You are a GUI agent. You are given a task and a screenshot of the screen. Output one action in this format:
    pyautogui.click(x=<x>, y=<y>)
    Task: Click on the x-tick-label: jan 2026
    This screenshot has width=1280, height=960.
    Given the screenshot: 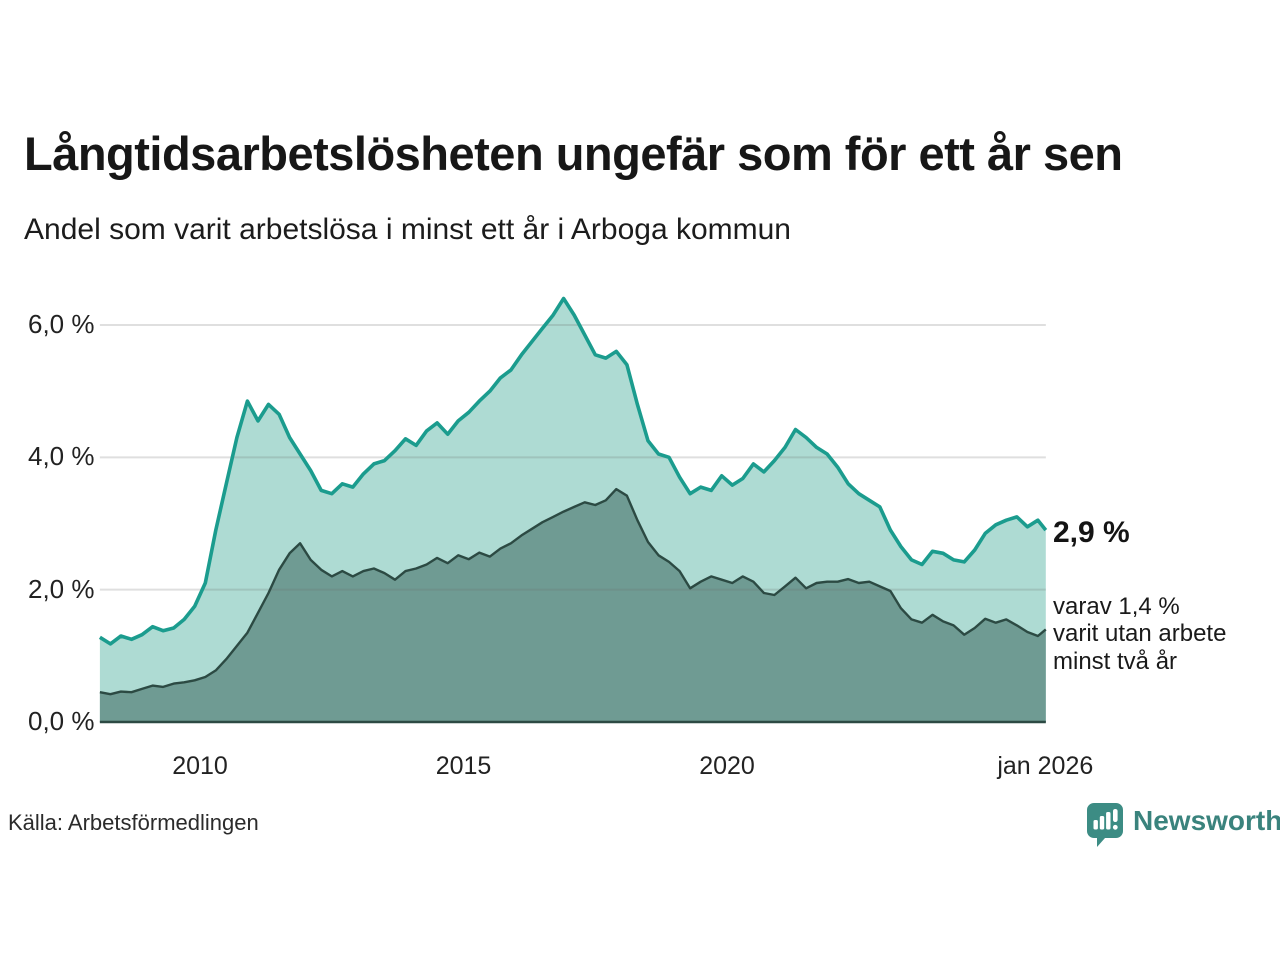 What is the action you would take?
    pyautogui.click(x=1045, y=766)
    